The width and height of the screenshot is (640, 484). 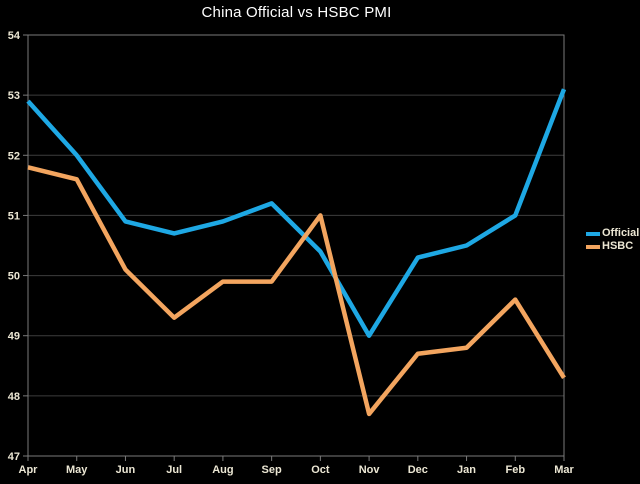 I want to click on x-axis-tick-label: Mar, so click(x=564, y=470).